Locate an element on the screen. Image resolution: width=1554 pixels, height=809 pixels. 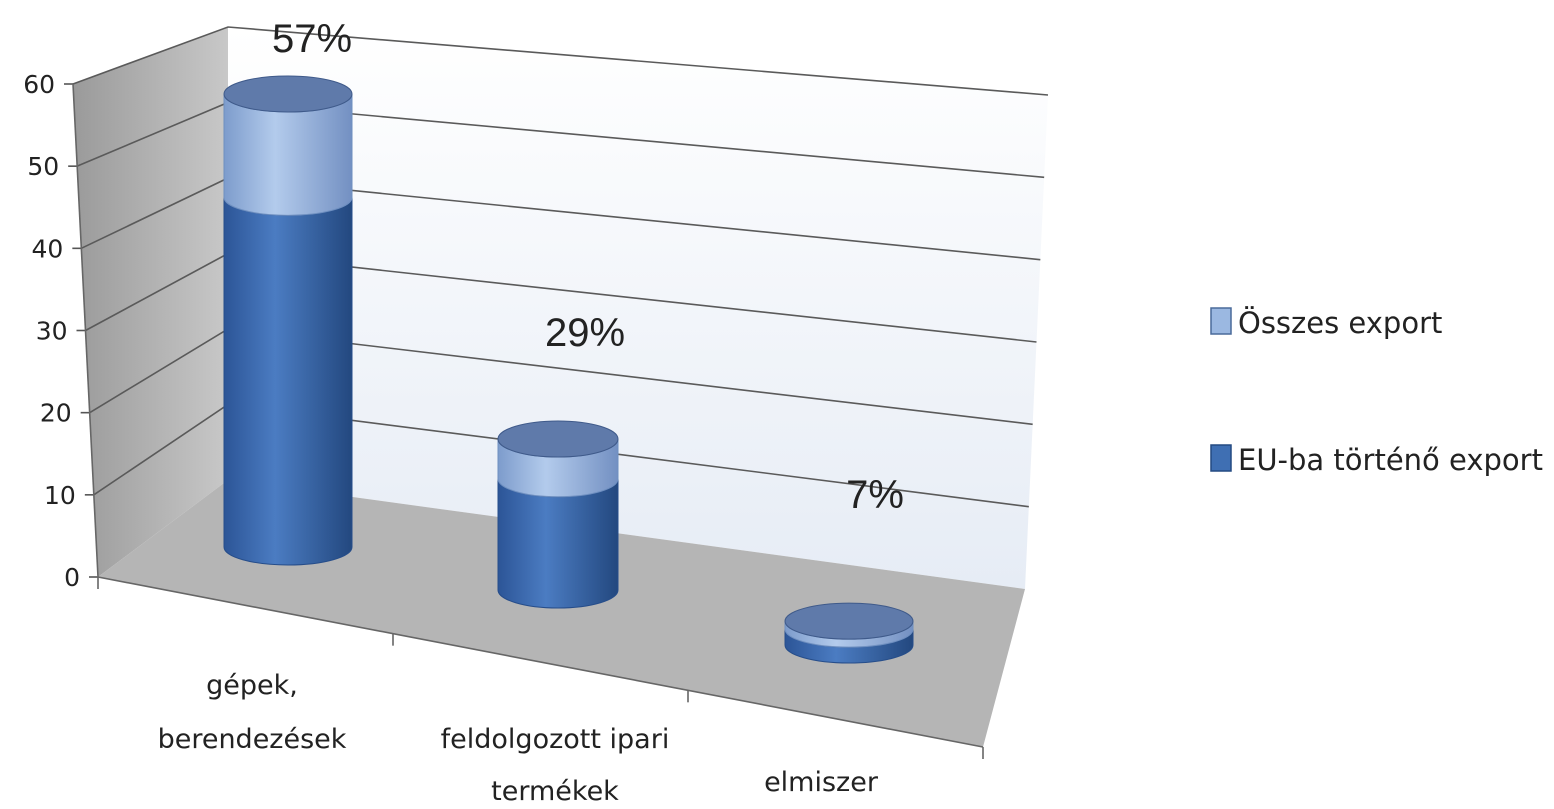
legend-item-eu: EU-ba történő export is located at coordinates (1376, 460).